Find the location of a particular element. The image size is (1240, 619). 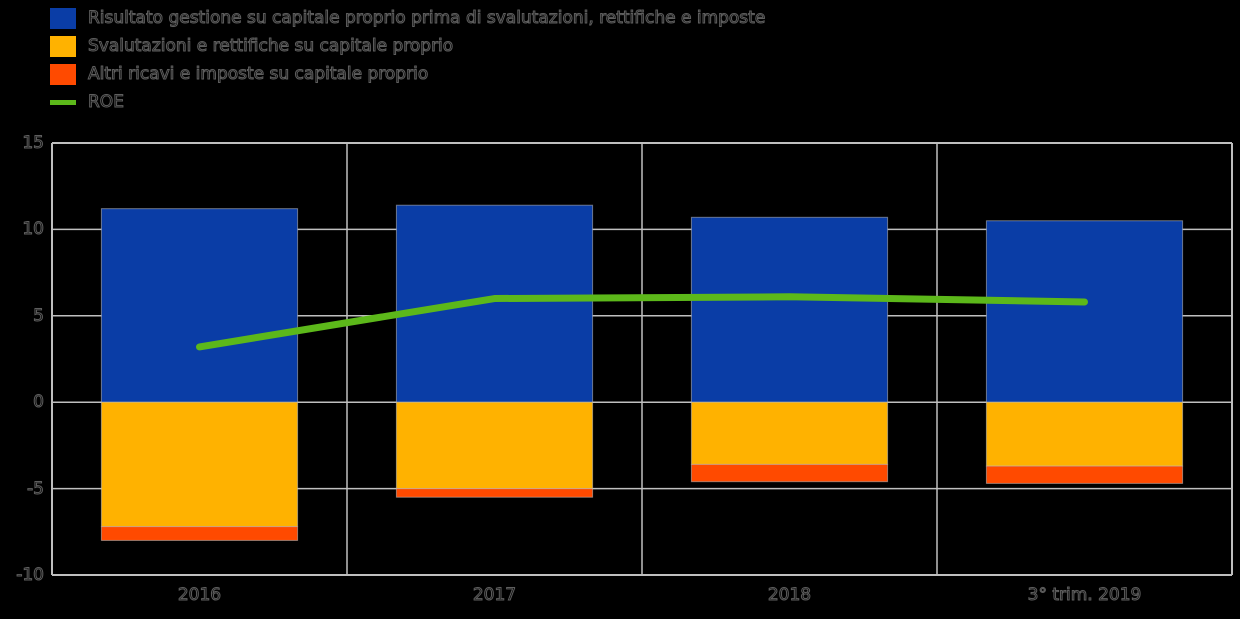

legend-line-swatch-icon is located at coordinates (63, 102).